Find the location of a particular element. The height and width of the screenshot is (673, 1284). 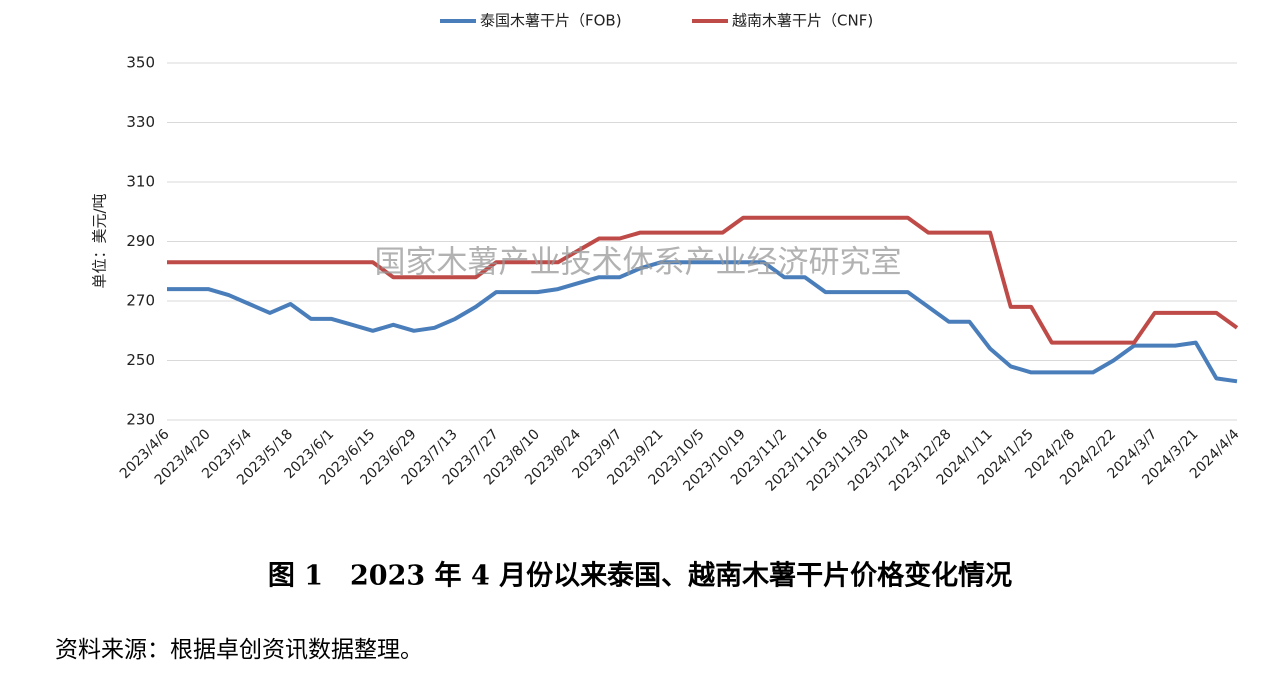

watermark: 国家木薯产业技术体系产业经济研究室 is located at coordinates (638, 263).